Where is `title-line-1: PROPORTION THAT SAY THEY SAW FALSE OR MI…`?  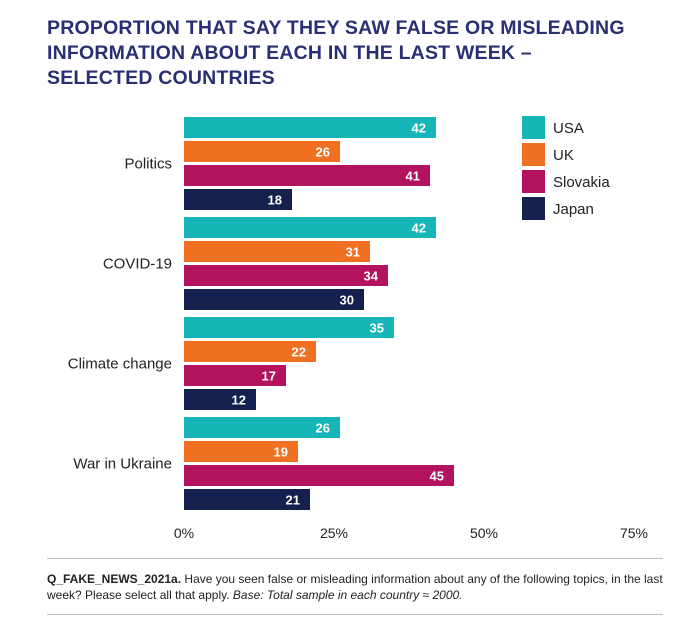
title-line-1: PROPORTION THAT SAY THEY SAW FALSE OR MI… is located at coordinates (336, 28).